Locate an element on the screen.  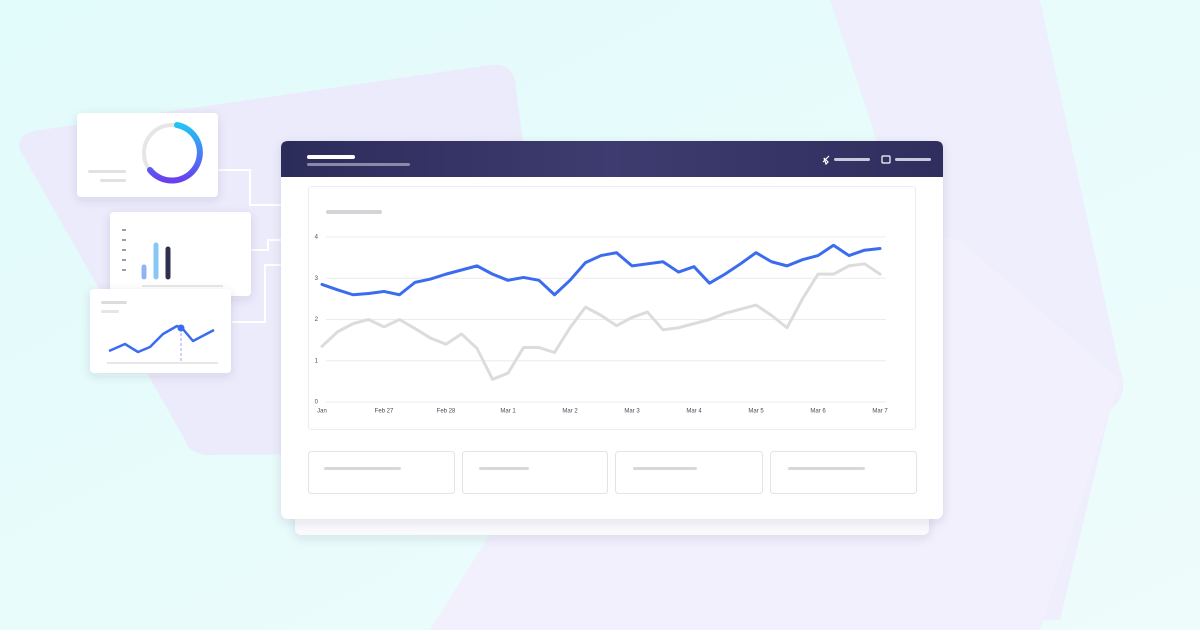
x-tick-label: Mar 5 is located at coordinates (756, 412).